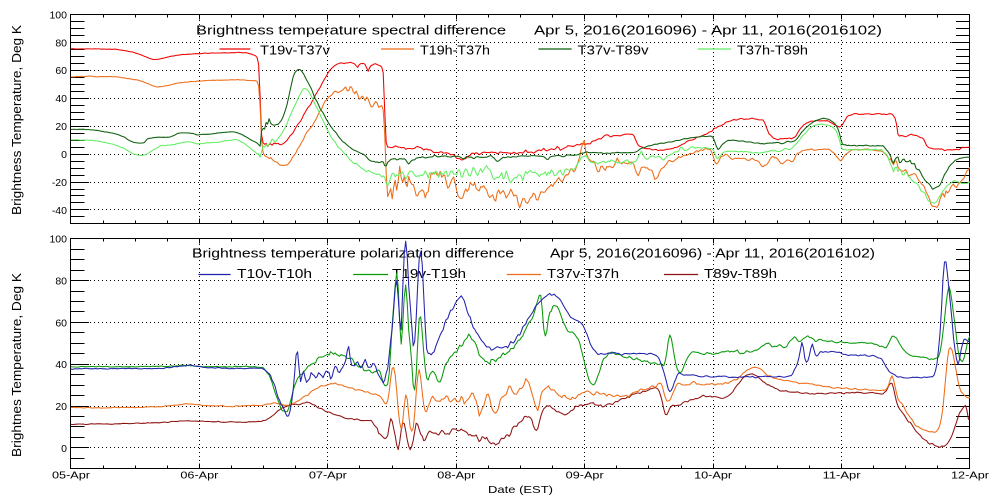  What do you see at coordinates (583, 274) in the screenshot?
I see `svg-text: T37v-T37h` at bounding box center [583, 274].